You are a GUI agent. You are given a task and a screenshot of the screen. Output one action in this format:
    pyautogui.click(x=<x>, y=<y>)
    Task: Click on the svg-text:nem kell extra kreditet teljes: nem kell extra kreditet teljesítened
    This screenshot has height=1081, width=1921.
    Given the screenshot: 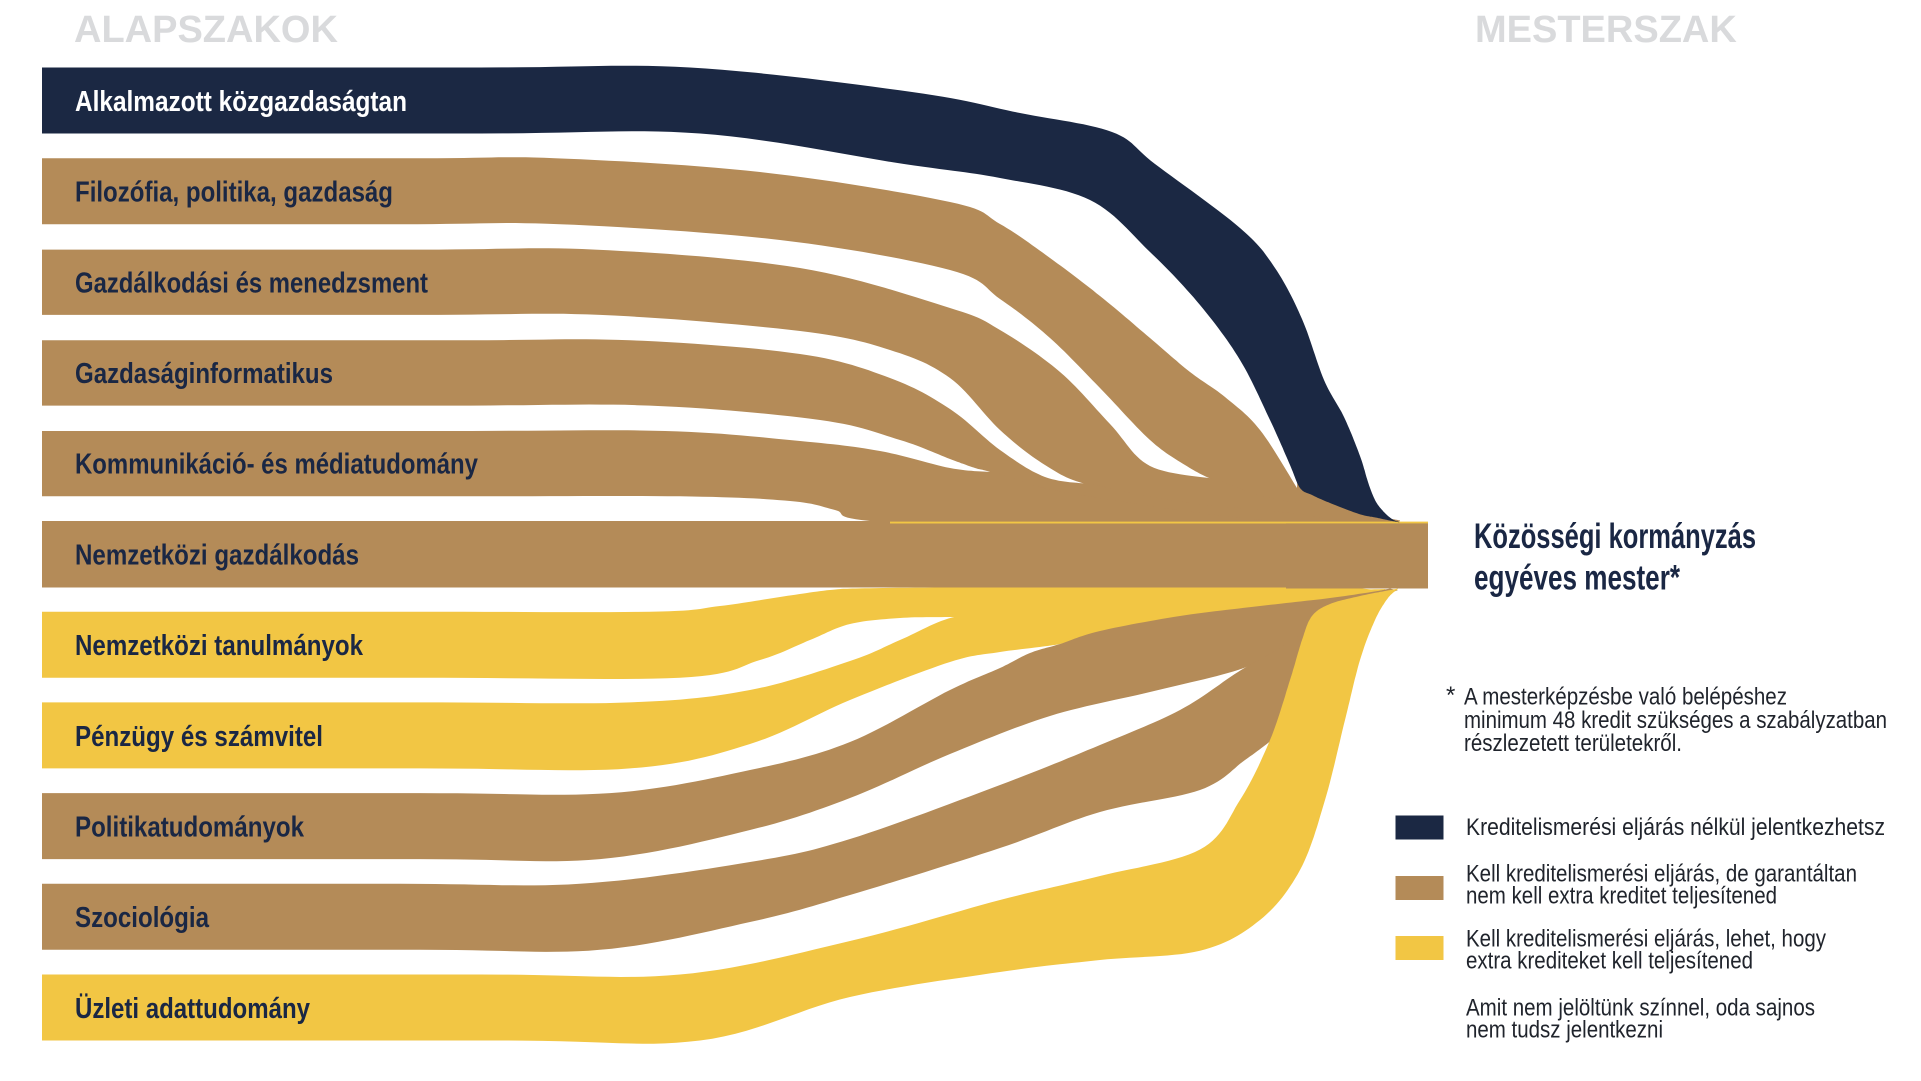 What is the action you would take?
    pyautogui.click(x=1621, y=896)
    